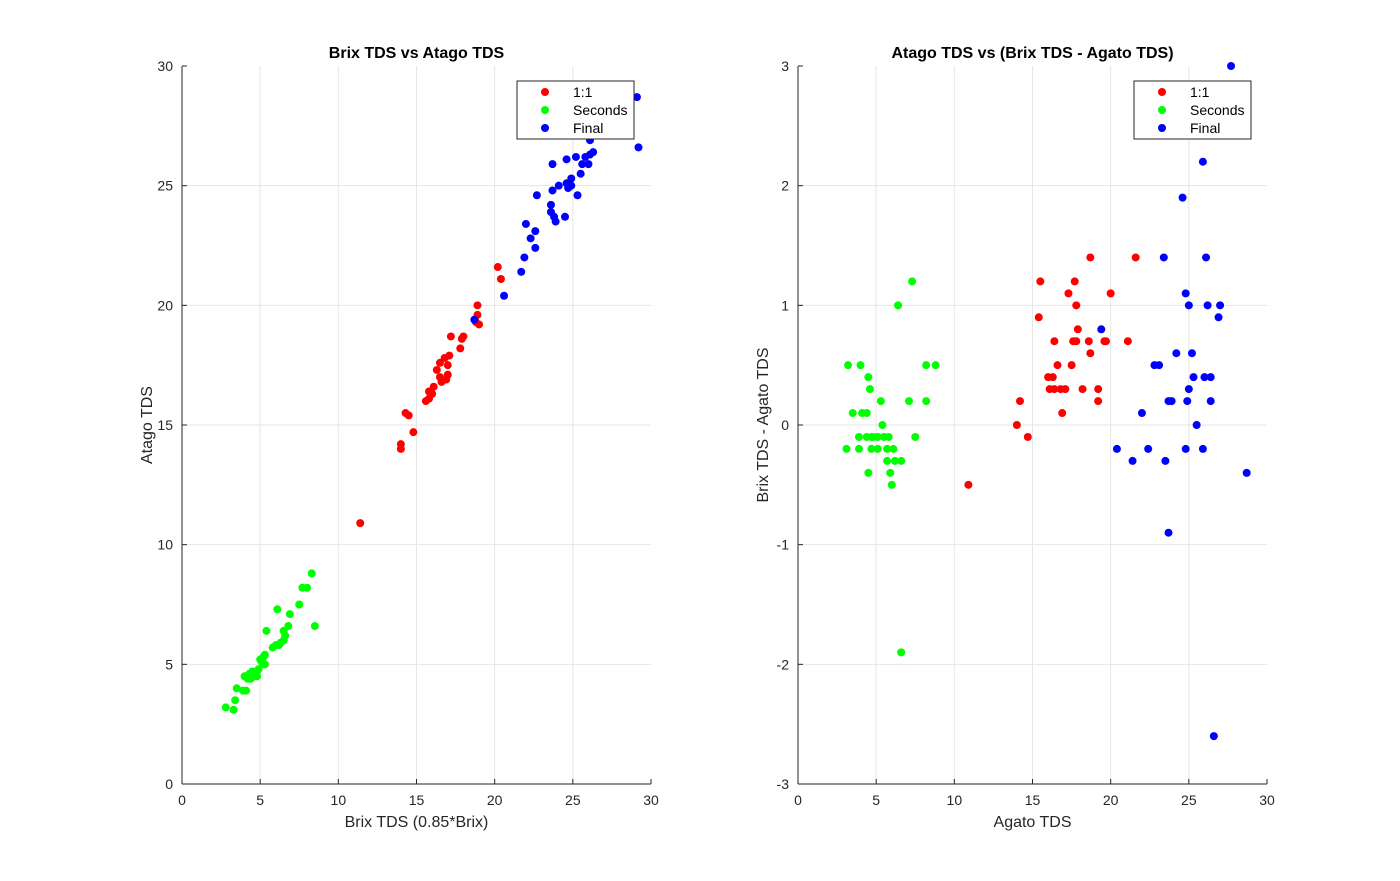  I want to click on y-tick-label: 15, so click(165, 425).